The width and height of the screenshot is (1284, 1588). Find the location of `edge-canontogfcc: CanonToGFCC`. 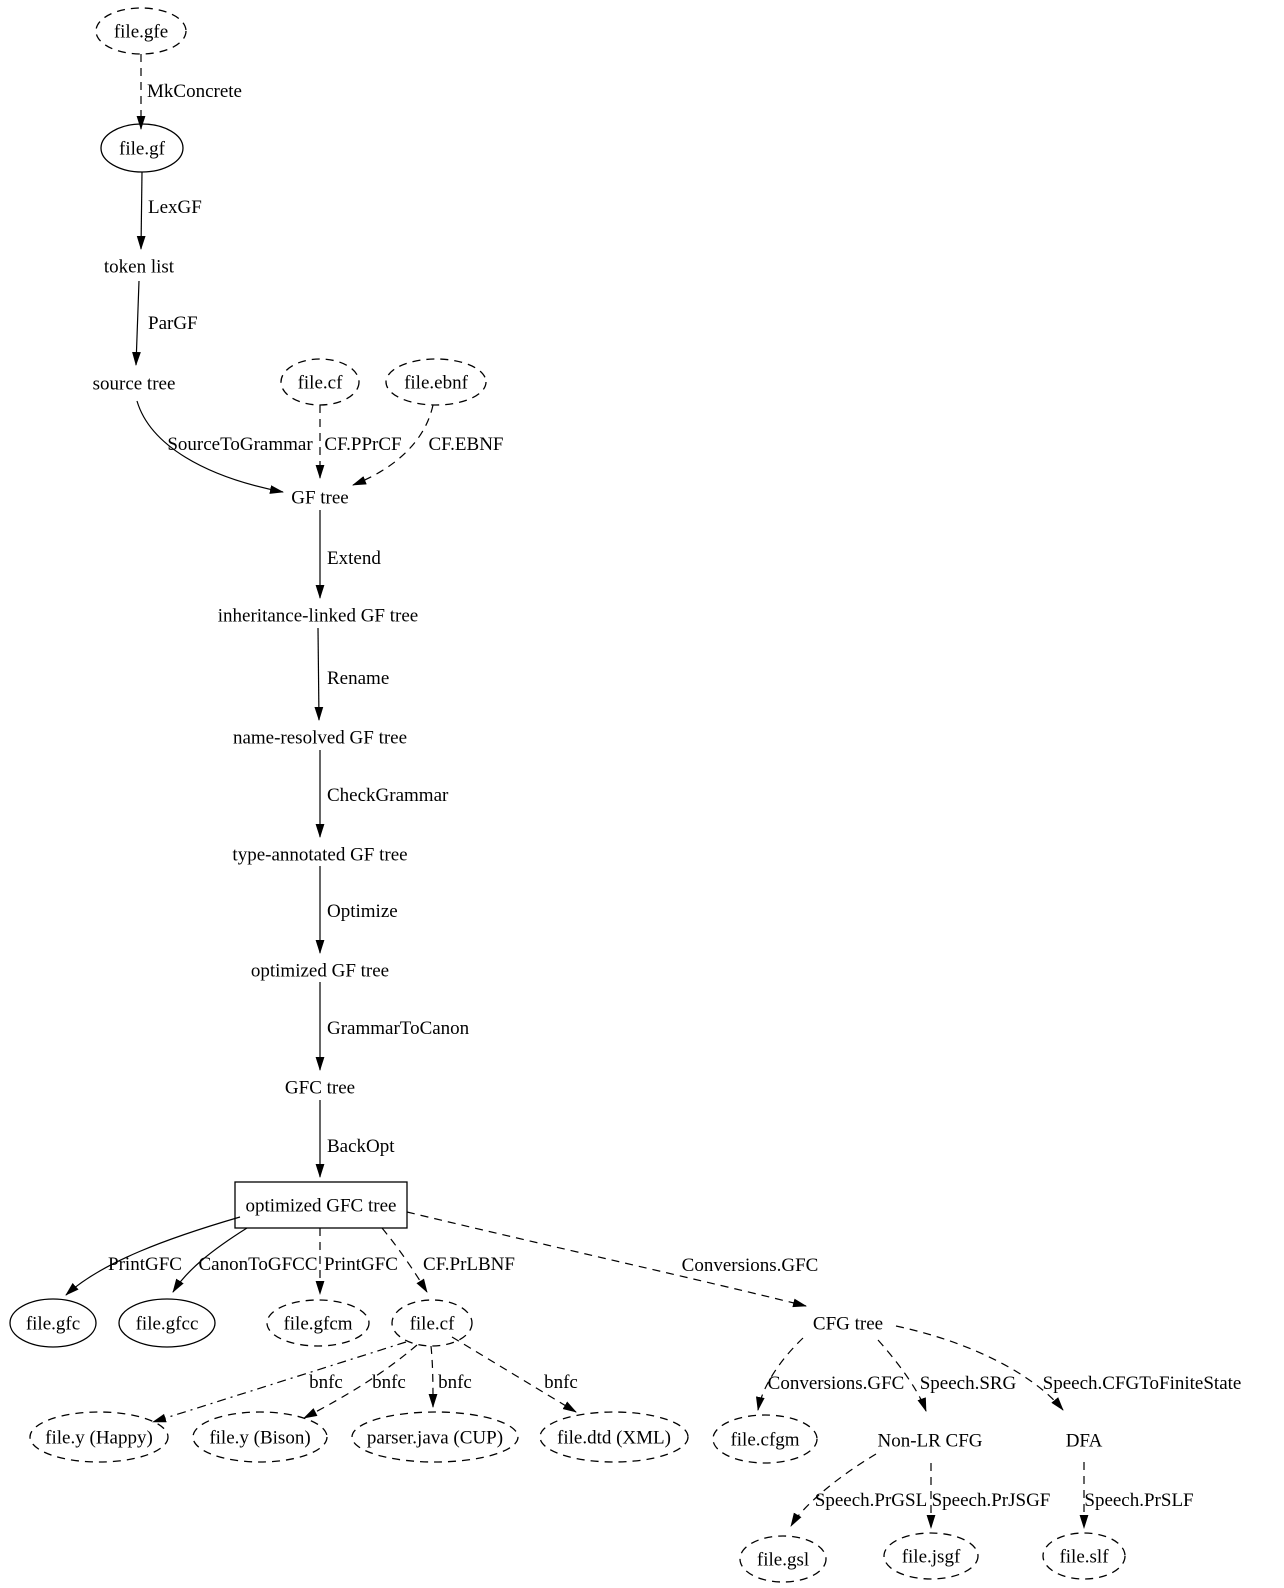

edge-canontogfcc: CanonToGFCC is located at coordinates (245, 1260).